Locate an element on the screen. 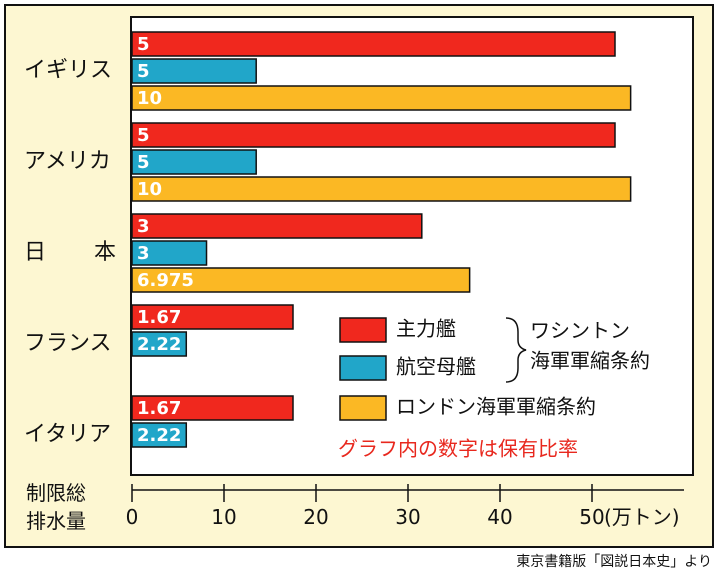 This screenshot has width=720, height=577. x-unit-label: (万トン) is located at coordinates (642, 517).